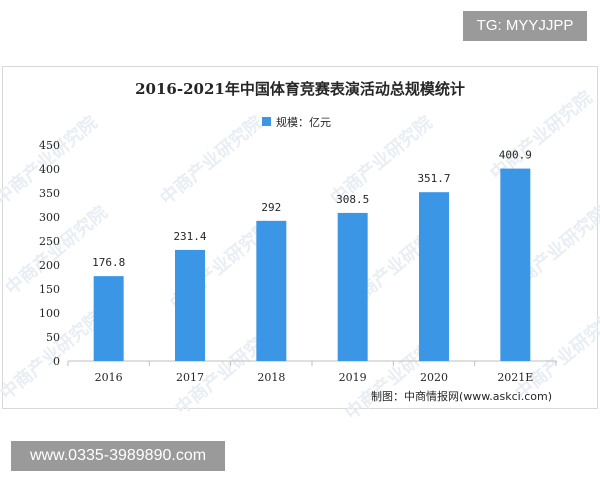 This screenshot has height=480, width=600. I want to click on value-label: 400.9, so click(515, 155).